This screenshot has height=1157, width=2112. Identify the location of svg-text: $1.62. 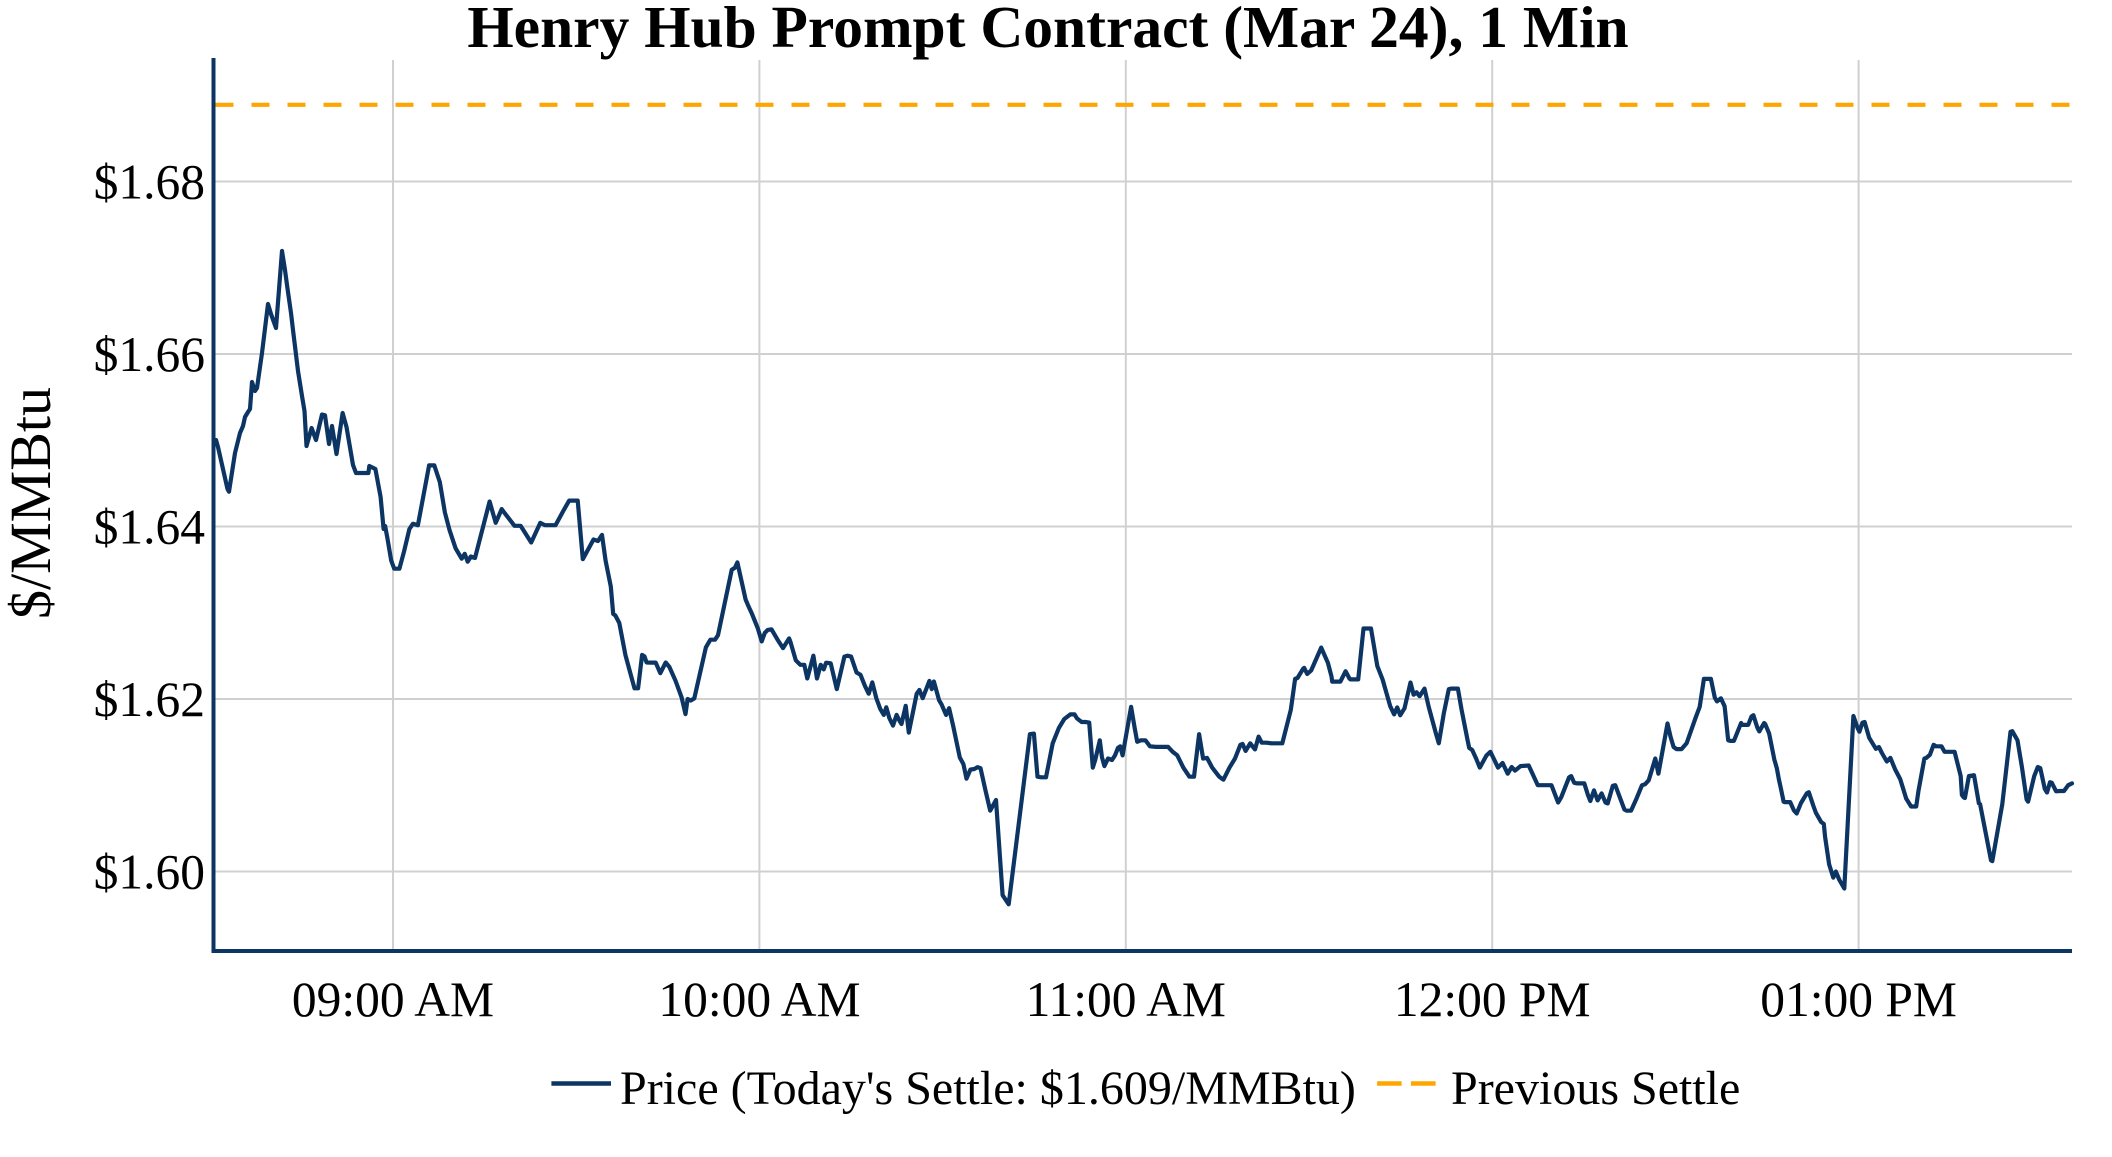
(149, 699).